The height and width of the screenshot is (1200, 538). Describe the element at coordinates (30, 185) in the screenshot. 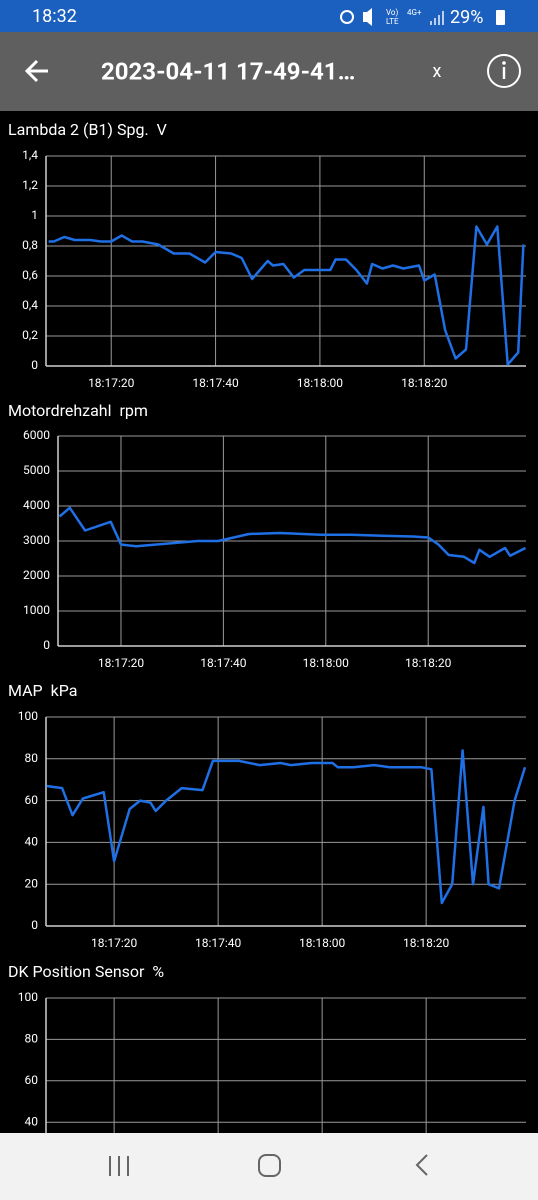

I see `y-tick-label: 1,2` at that location.